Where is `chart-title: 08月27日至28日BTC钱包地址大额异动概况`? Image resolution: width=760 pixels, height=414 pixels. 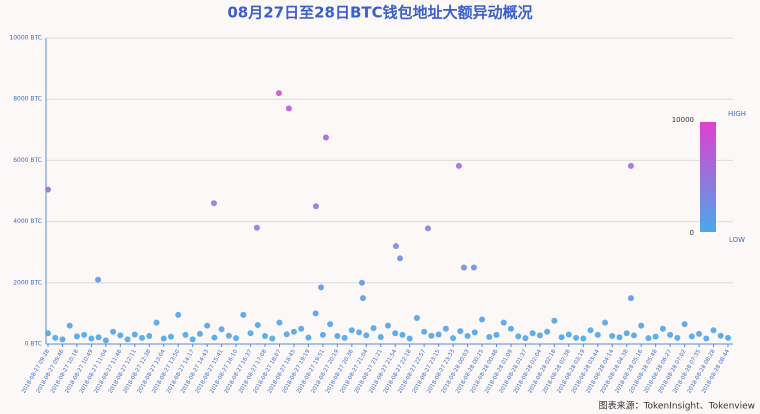
chart-title: 08月27日至28日BTC钱包地址大额异动概况 is located at coordinates (379, 13).